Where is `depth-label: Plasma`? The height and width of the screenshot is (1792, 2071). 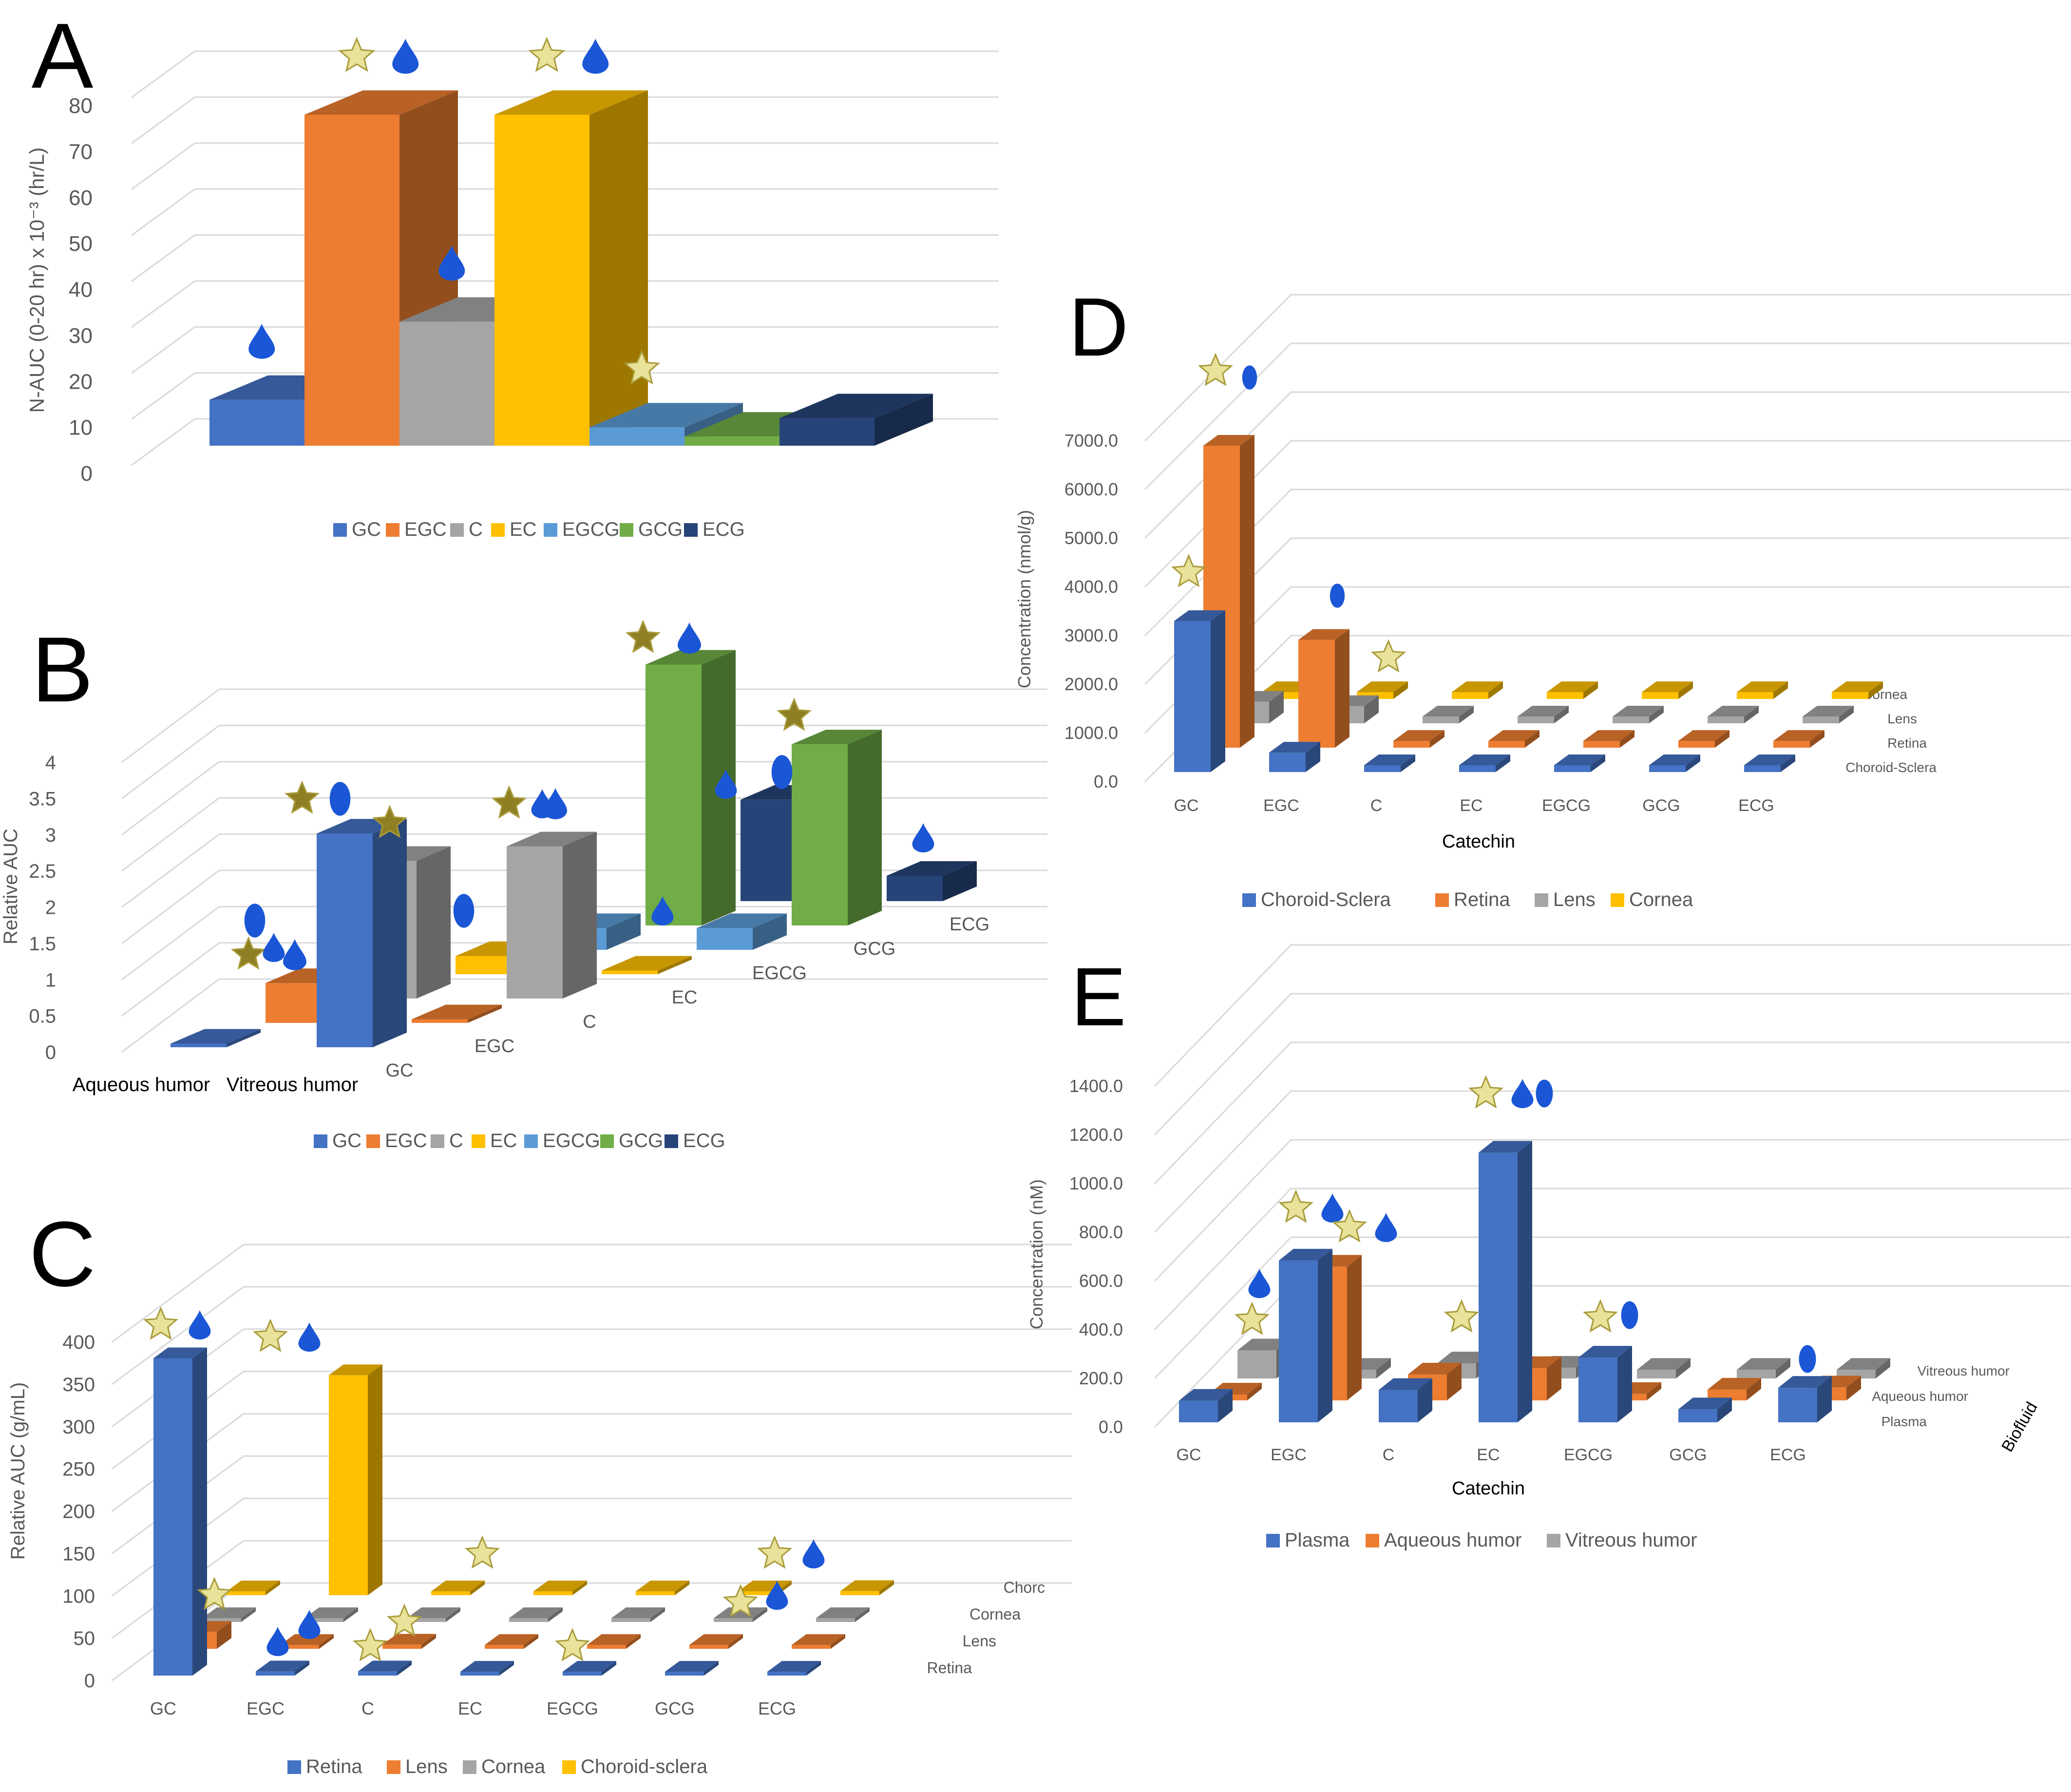 depth-label: Plasma is located at coordinates (1904, 1421).